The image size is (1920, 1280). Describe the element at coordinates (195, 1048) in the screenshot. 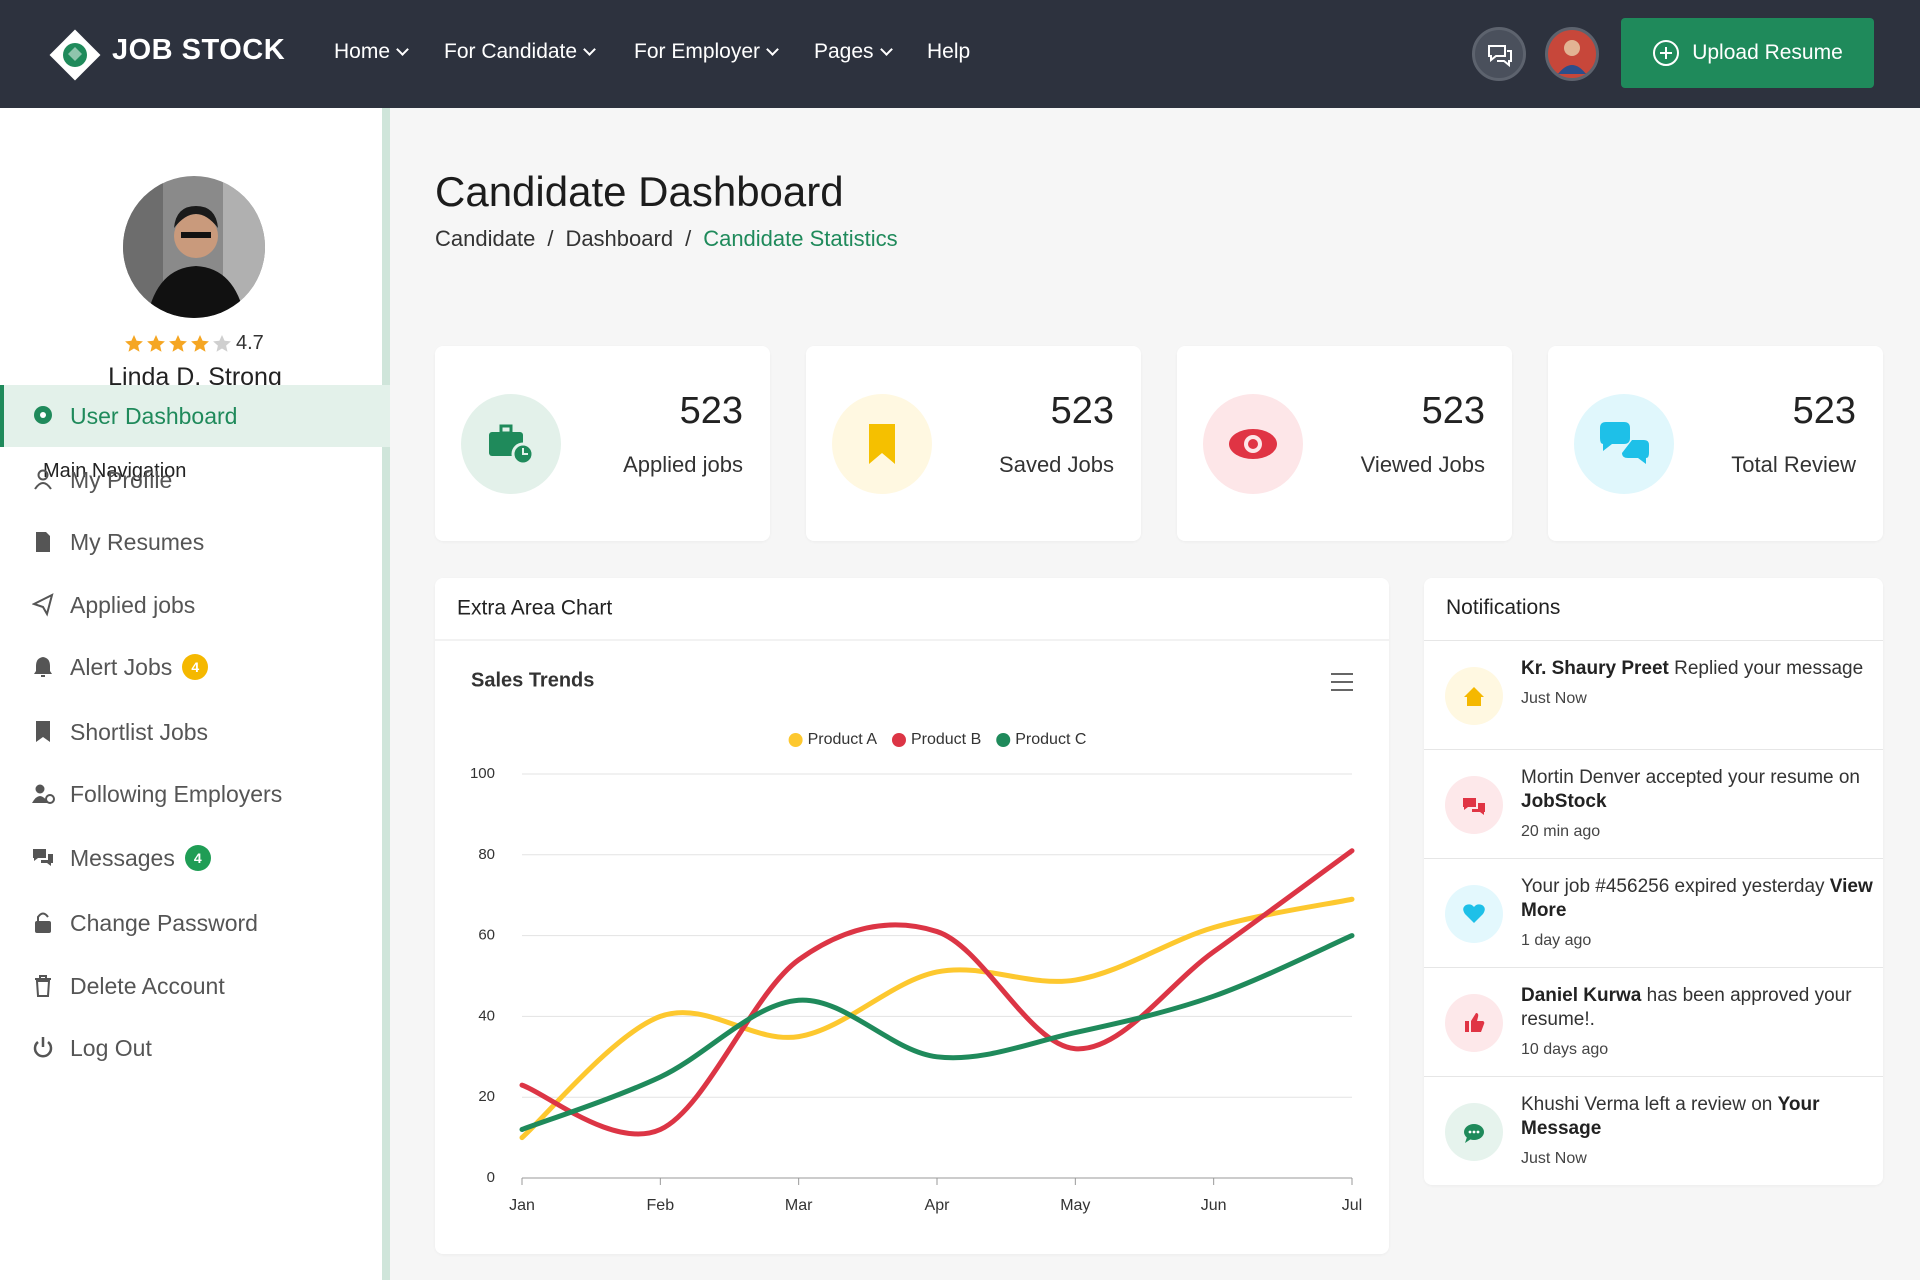

I see `menu-item: Log Out` at that location.